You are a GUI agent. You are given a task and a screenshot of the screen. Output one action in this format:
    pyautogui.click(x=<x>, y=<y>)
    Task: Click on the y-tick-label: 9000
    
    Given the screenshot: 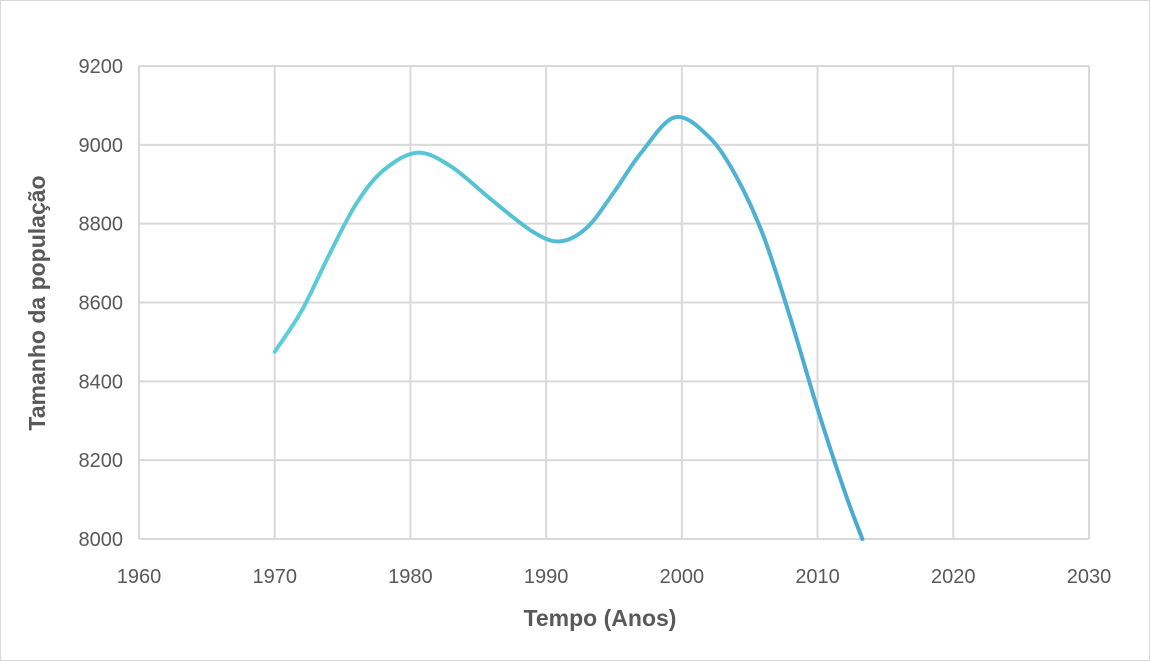 What is the action you would take?
    pyautogui.click(x=101, y=146)
    